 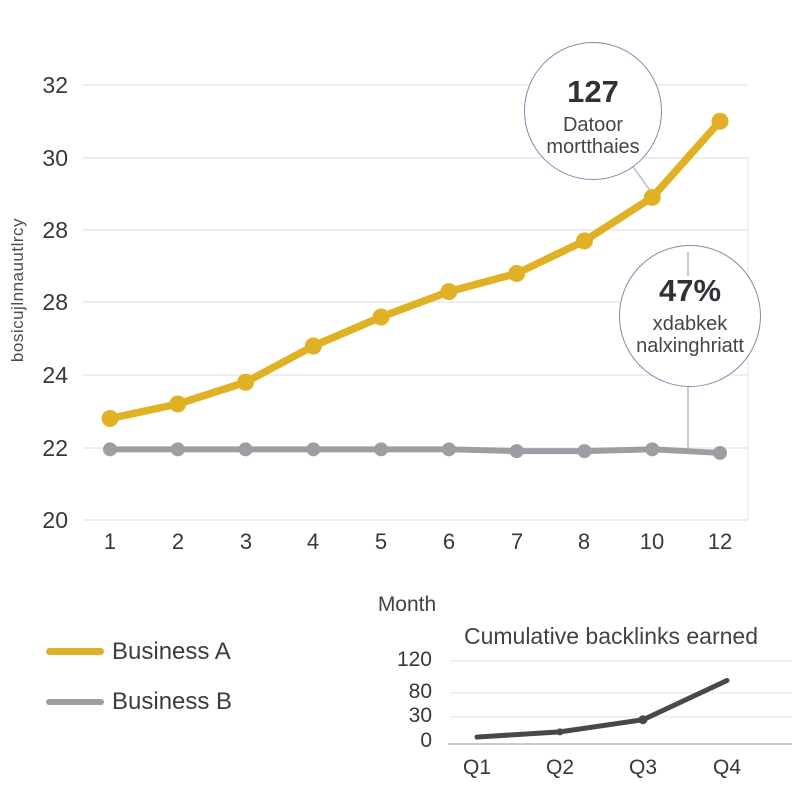 What do you see at coordinates (381, 541) in the screenshot?
I see `x-tick-label: 5` at bounding box center [381, 541].